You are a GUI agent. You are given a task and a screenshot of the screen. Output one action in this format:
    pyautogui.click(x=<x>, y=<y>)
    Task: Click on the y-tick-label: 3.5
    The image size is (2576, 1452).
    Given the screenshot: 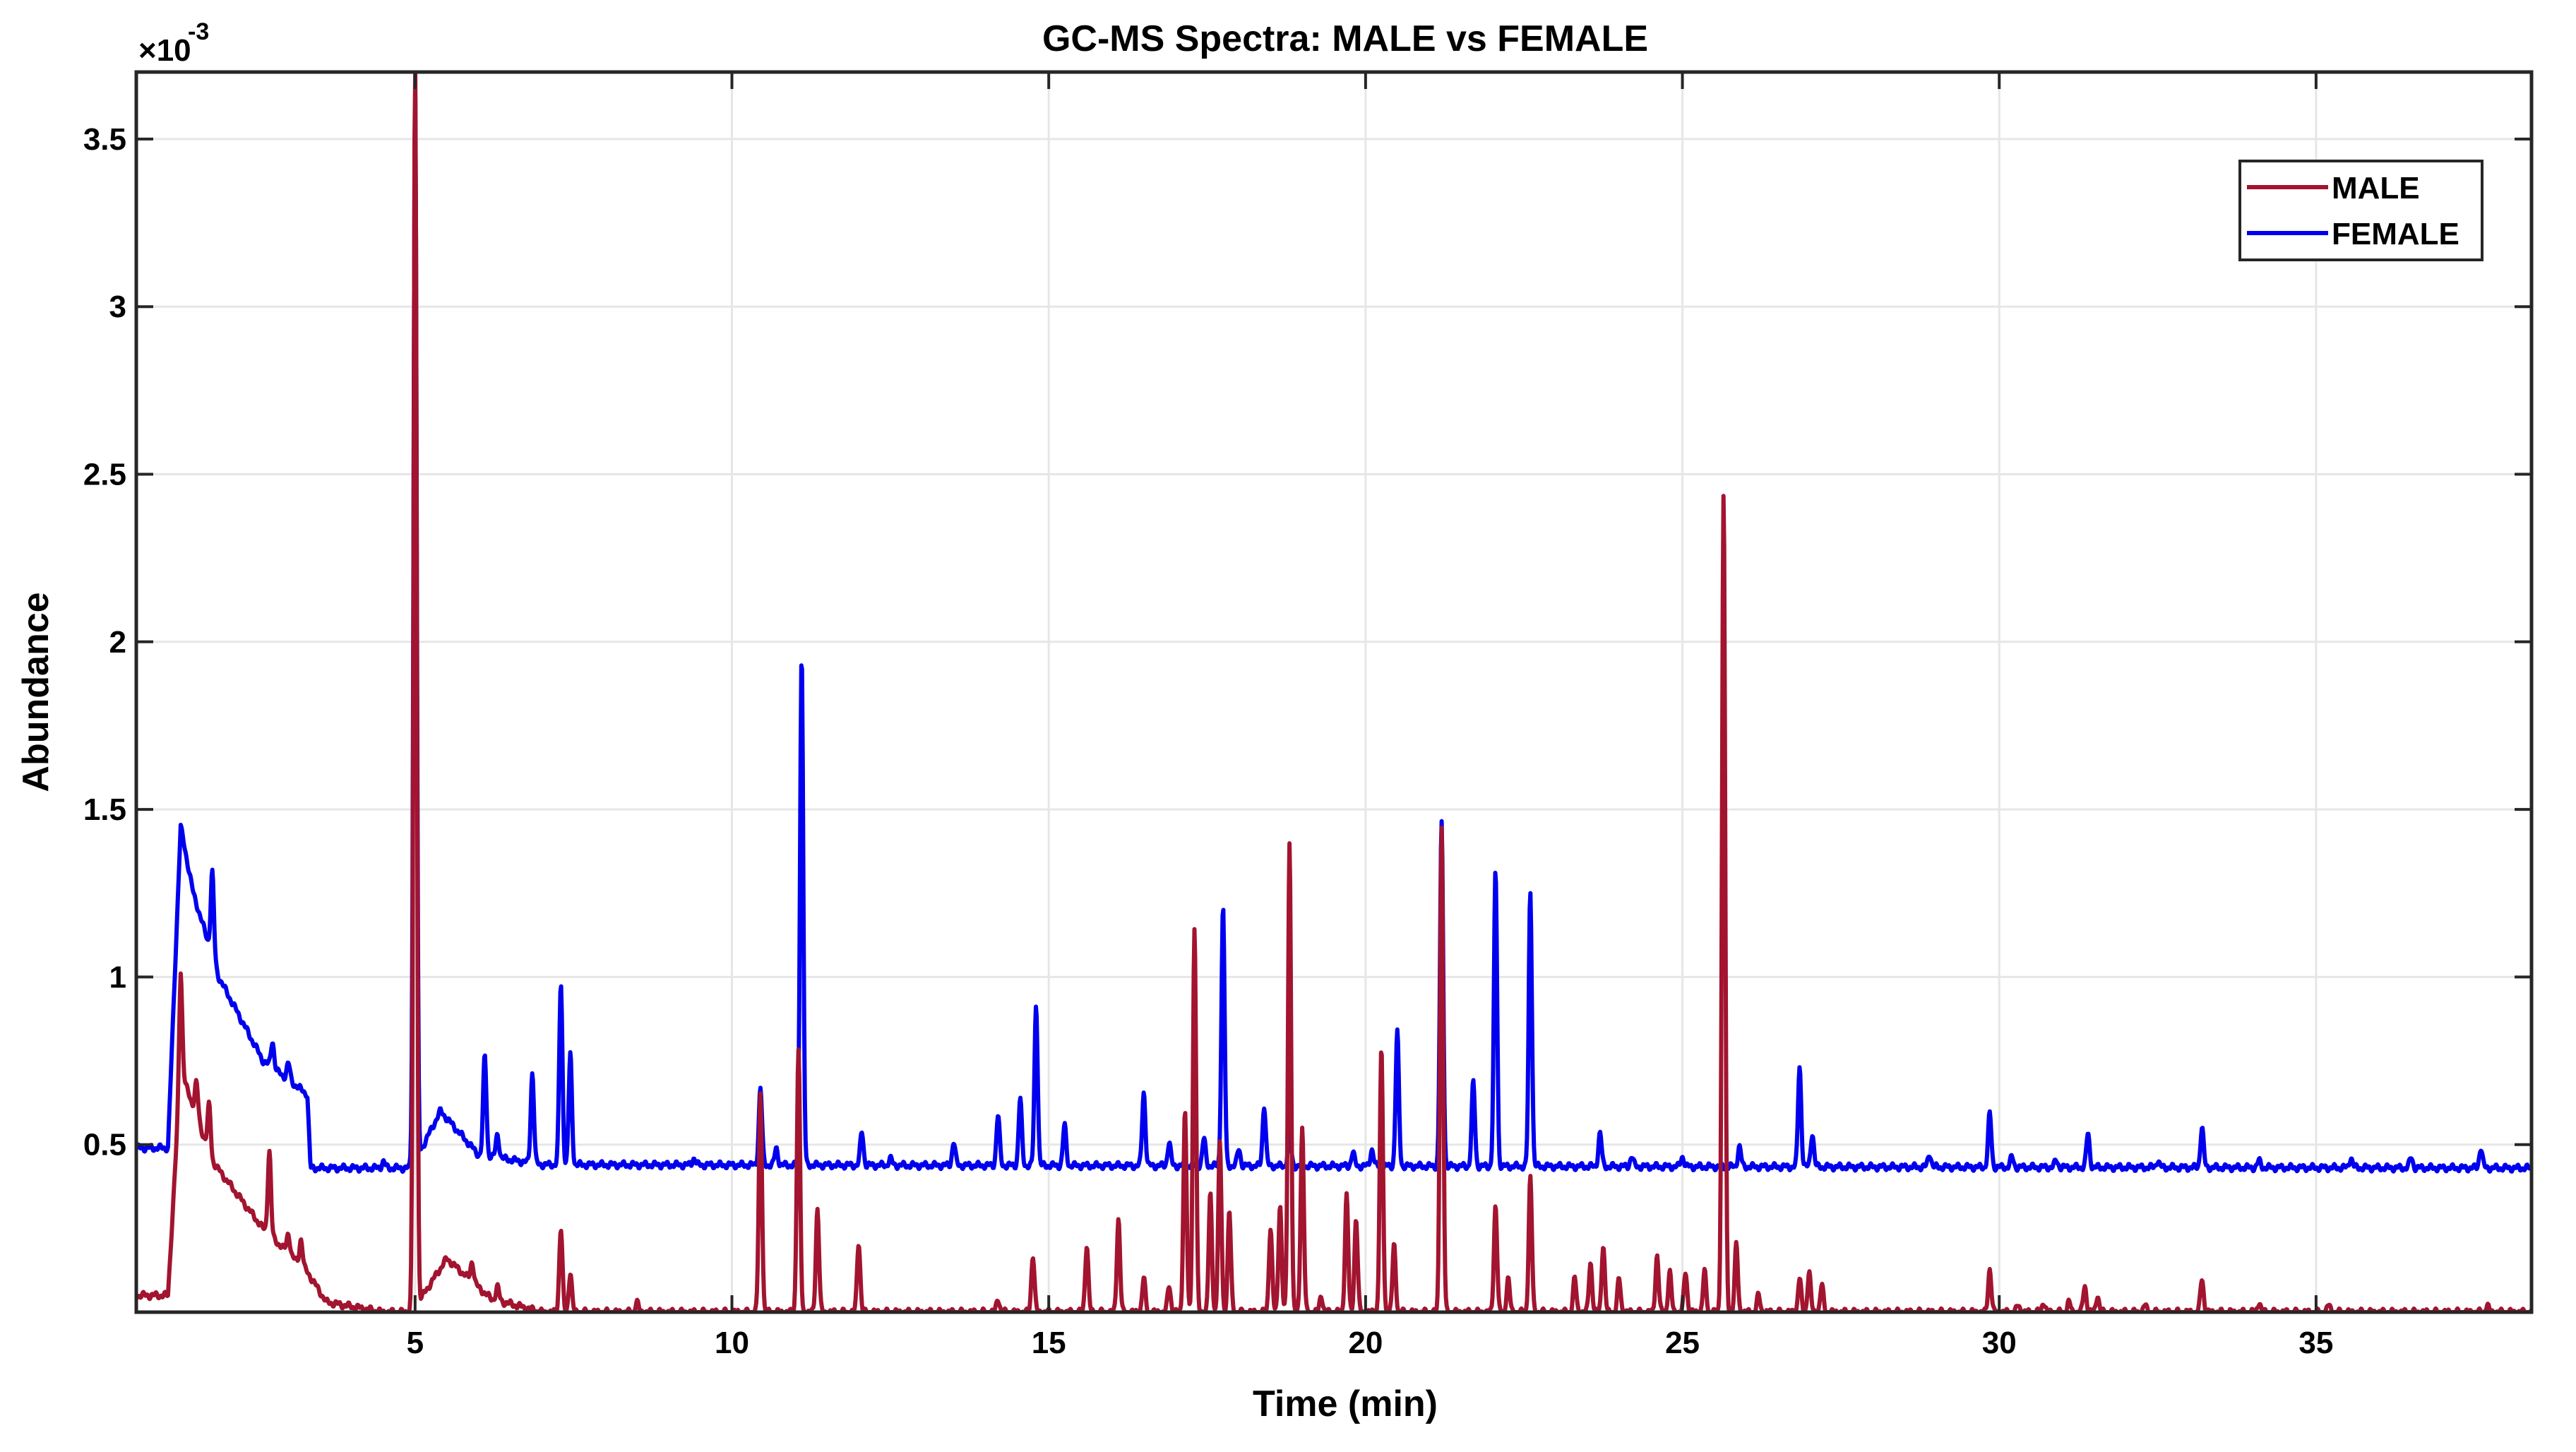 What is the action you would take?
    pyautogui.click(x=104, y=140)
    